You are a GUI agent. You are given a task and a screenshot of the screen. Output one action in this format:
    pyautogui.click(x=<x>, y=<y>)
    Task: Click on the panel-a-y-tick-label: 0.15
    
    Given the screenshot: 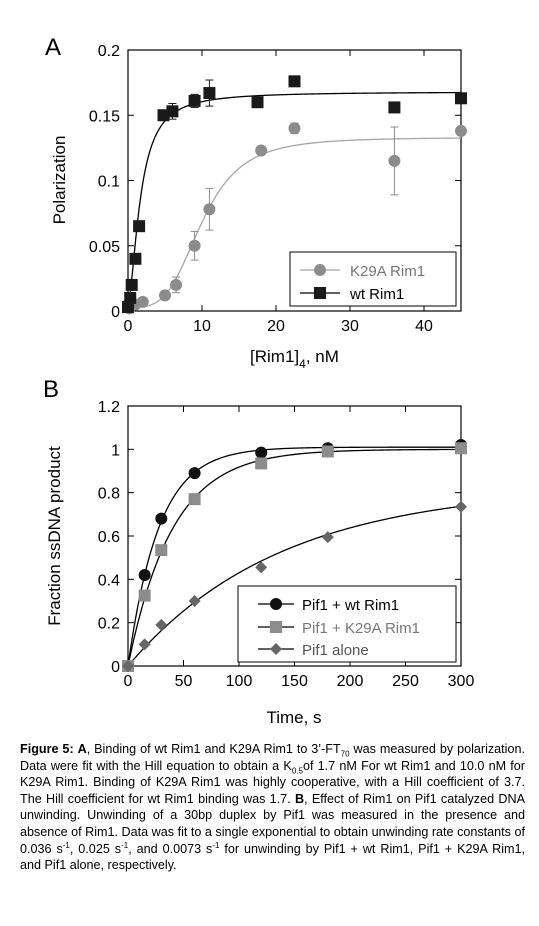 What is the action you would take?
    pyautogui.click(x=104, y=116)
    